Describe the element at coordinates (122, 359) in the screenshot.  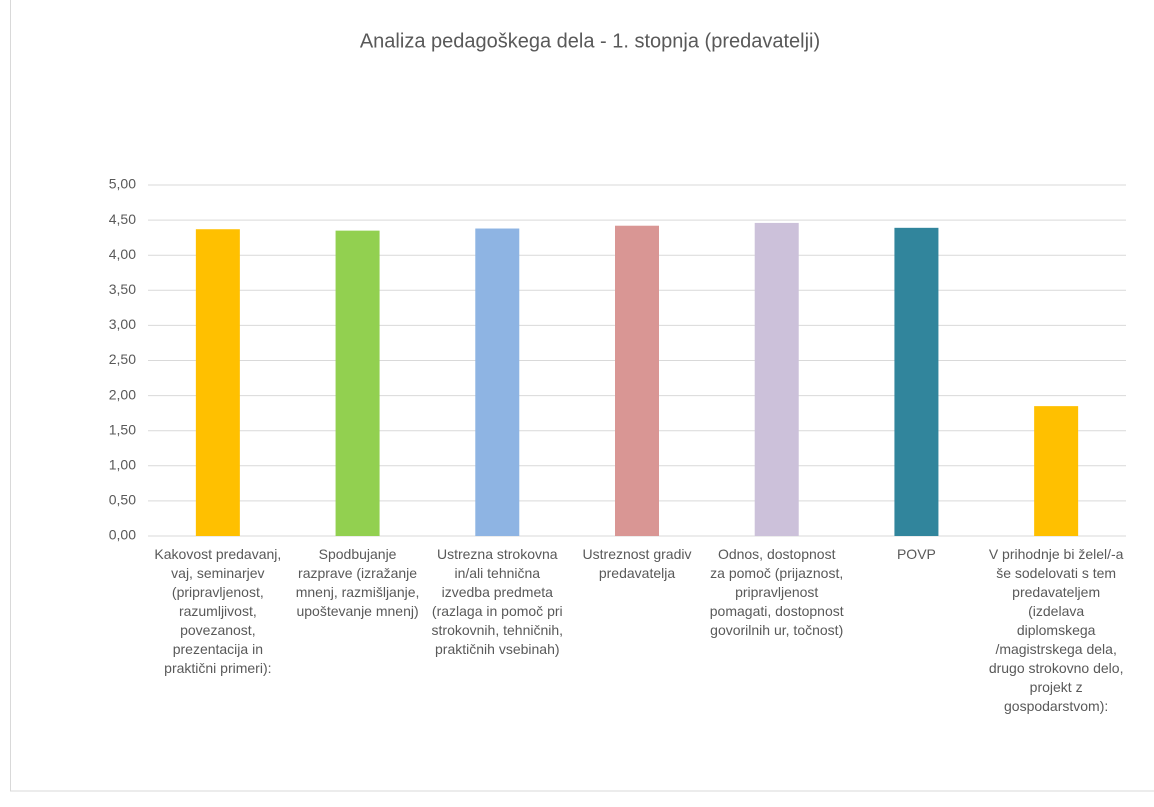
I see `y-tick-label: 2,50` at that location.